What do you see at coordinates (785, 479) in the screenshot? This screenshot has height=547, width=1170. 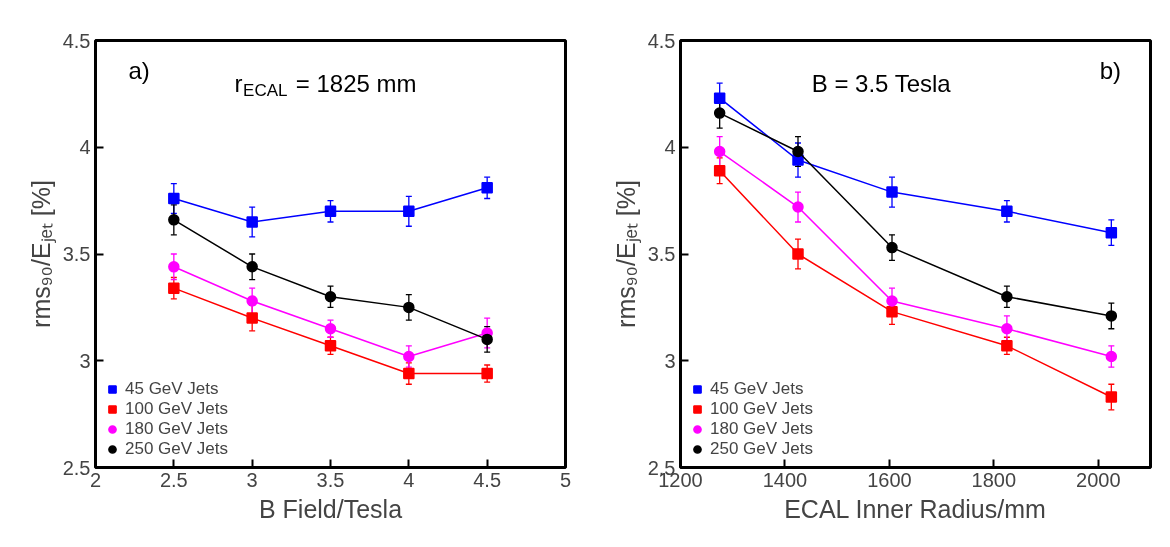 I see `x-tick-label: 1400` at bounding box center [785, 479].